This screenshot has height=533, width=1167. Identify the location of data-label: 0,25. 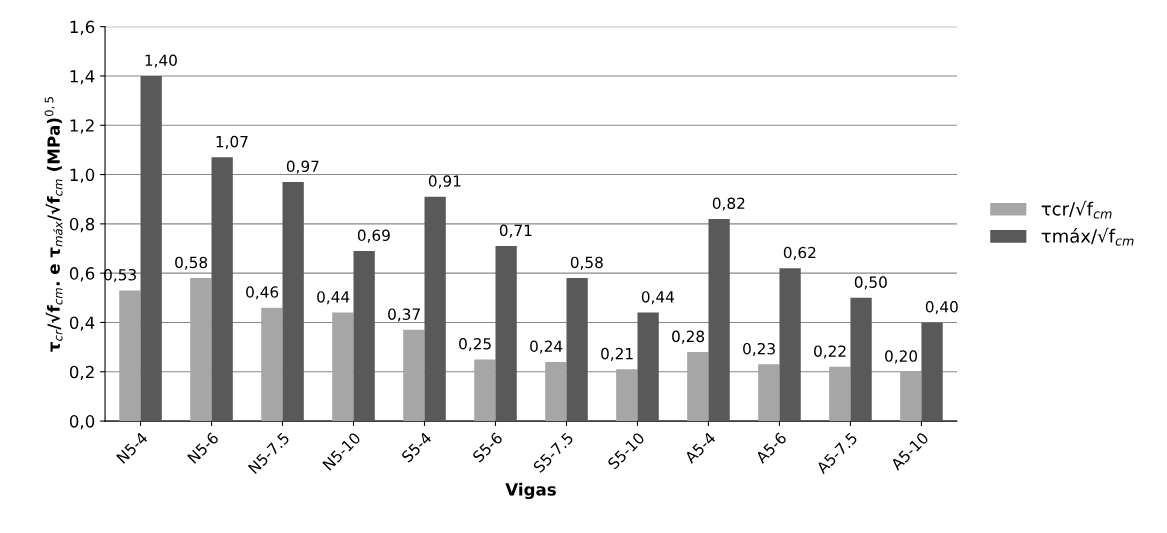
(475, 344).